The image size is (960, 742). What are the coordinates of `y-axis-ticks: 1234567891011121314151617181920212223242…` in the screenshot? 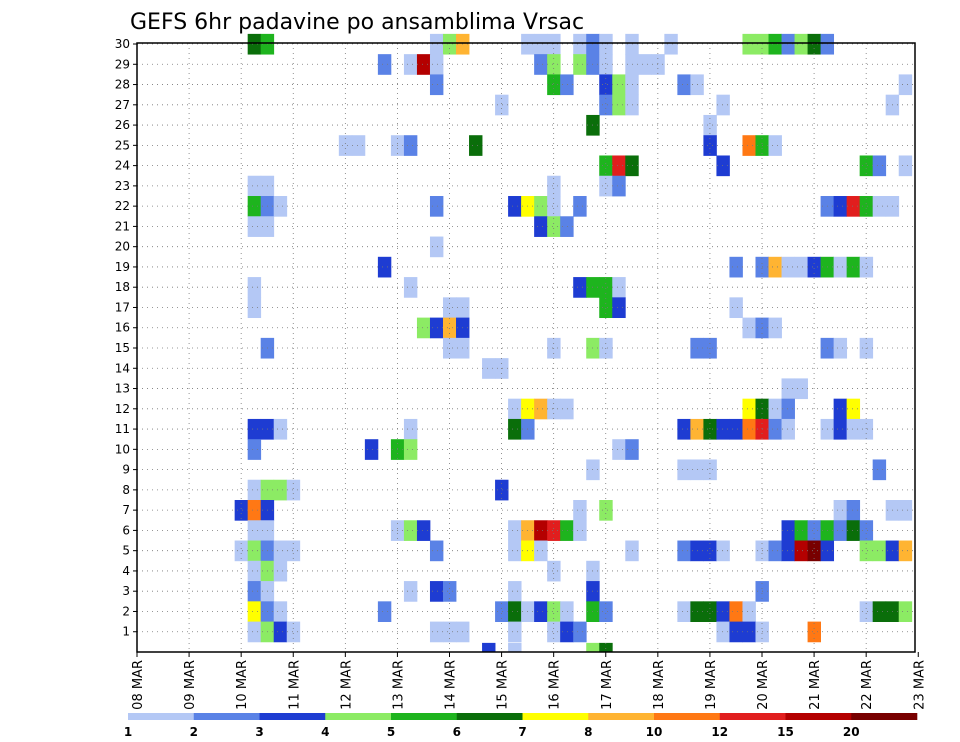 It's located at (126, 338).